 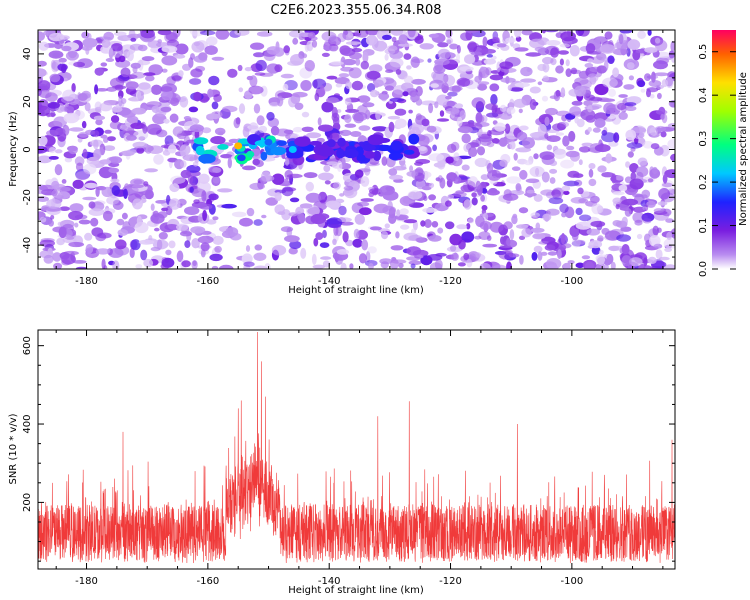 What do you see at coordinates (292, 149) in the screenshot?
I see `heatmap-peak` at bounding box center [292, 149].